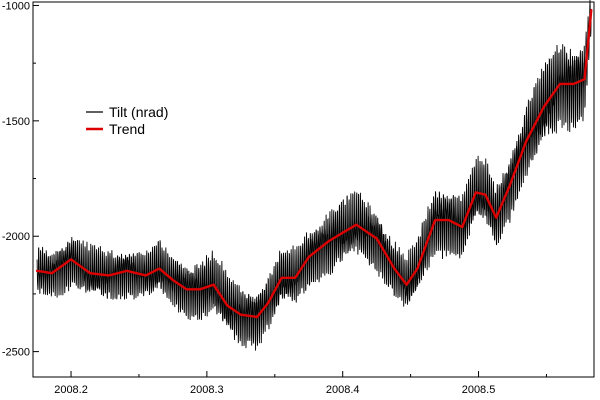 This screenshot has height=400, width=600. I want to click on y-tick-label: -1500, so click(16, 122).